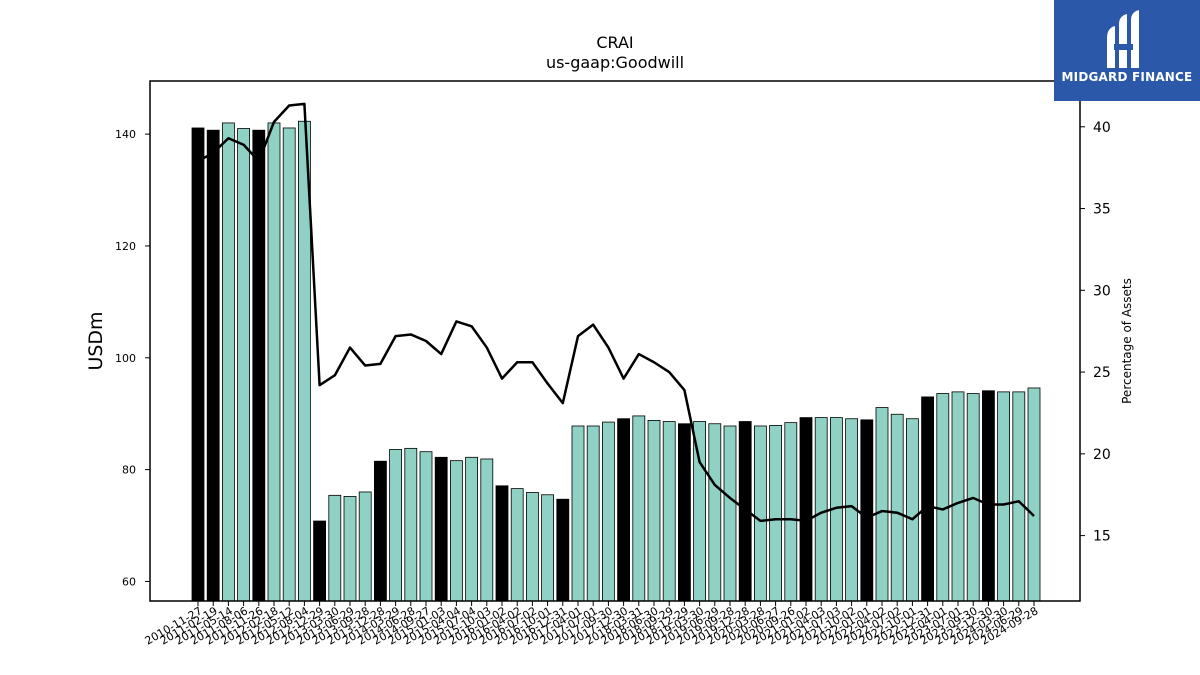  What do you see at coordinates (1127, 77) in the screenshot?
I see `brand-name: MIDGARD FINANCE` at bounding box center [1127, 77].